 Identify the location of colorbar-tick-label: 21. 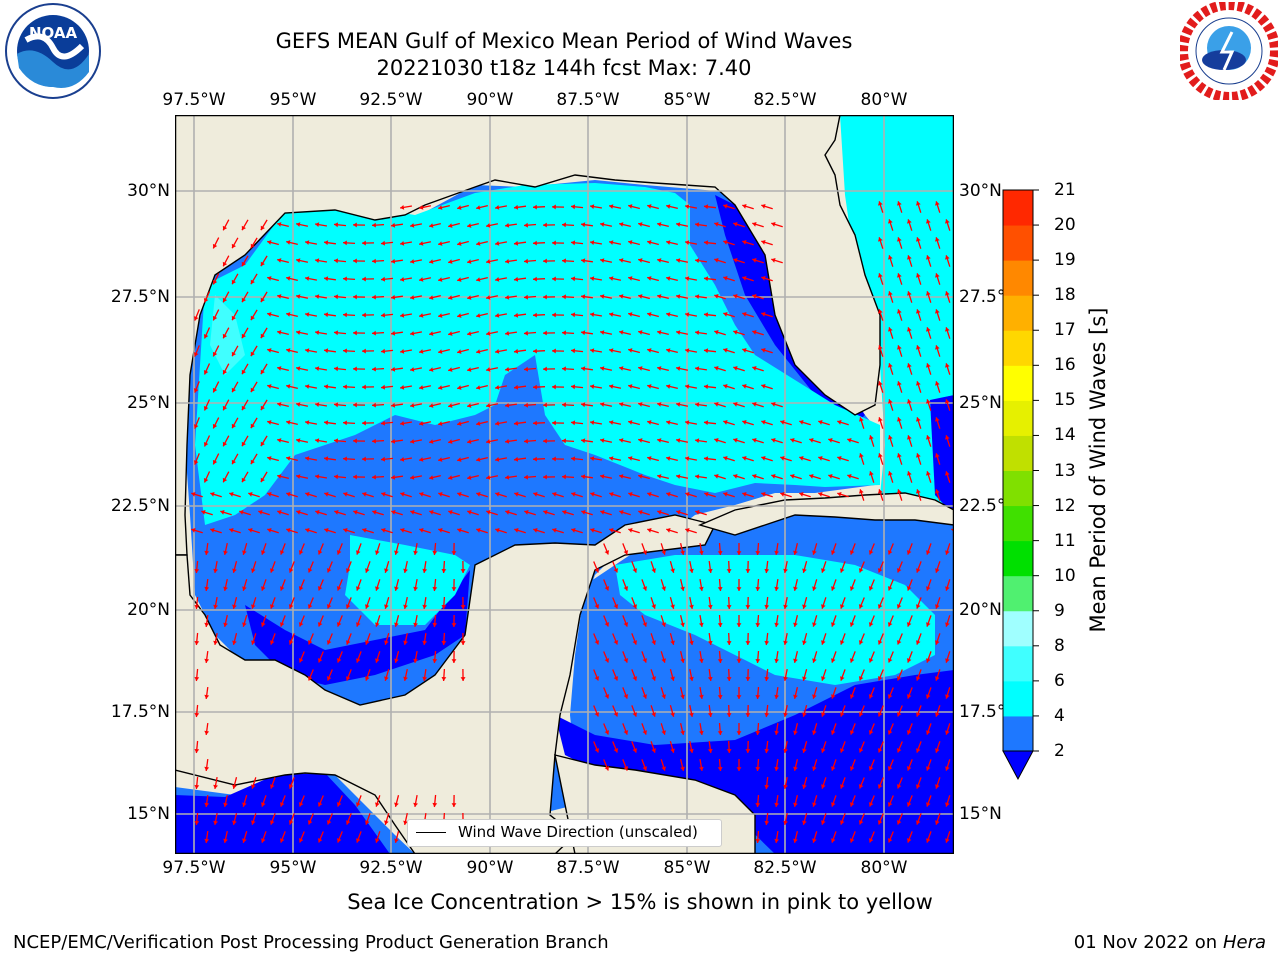
(1065, 190).